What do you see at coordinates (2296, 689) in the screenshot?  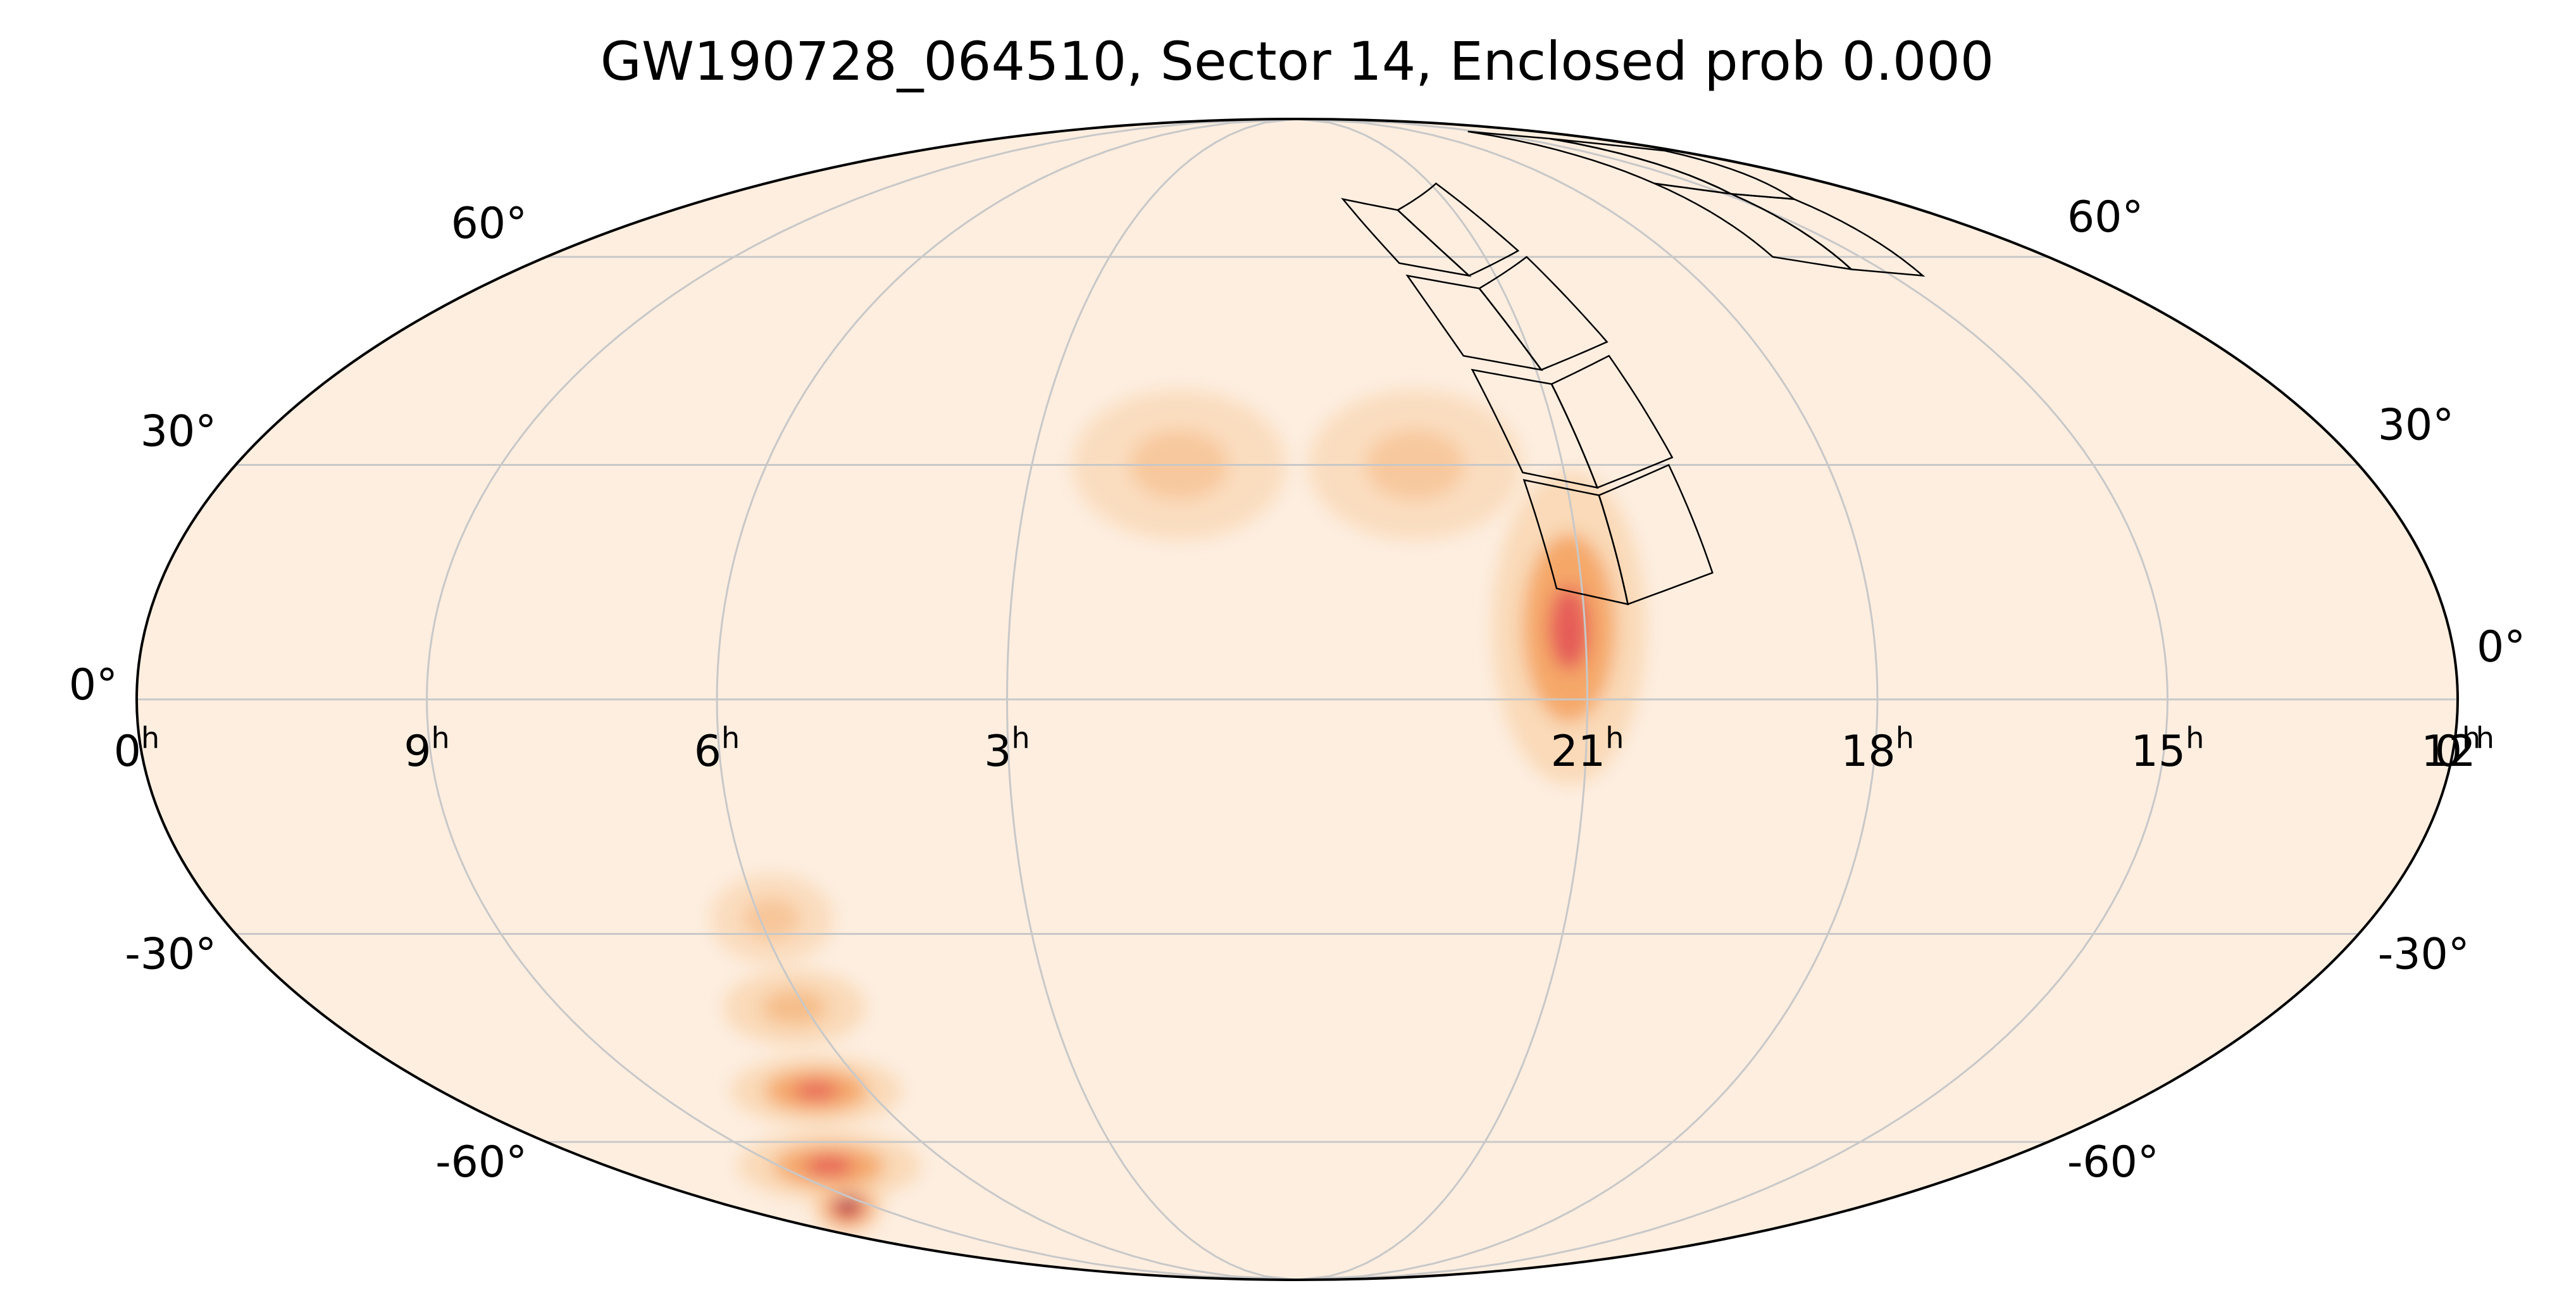 I see `dec-tick-labels-right: 60° 30° 0° -30° -60°` at bounding box center [2296, 689].